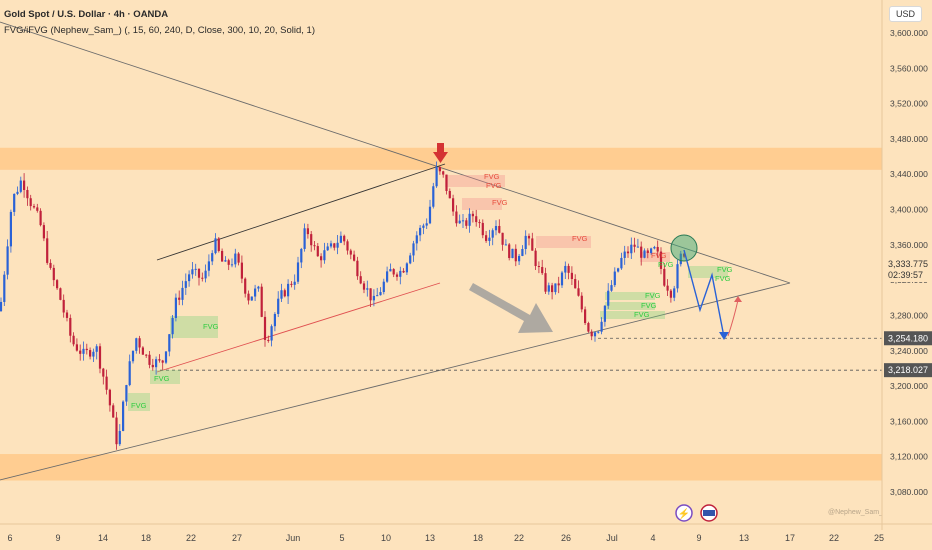  I want to click on fvg-zone-bearish, so click(482, 204).